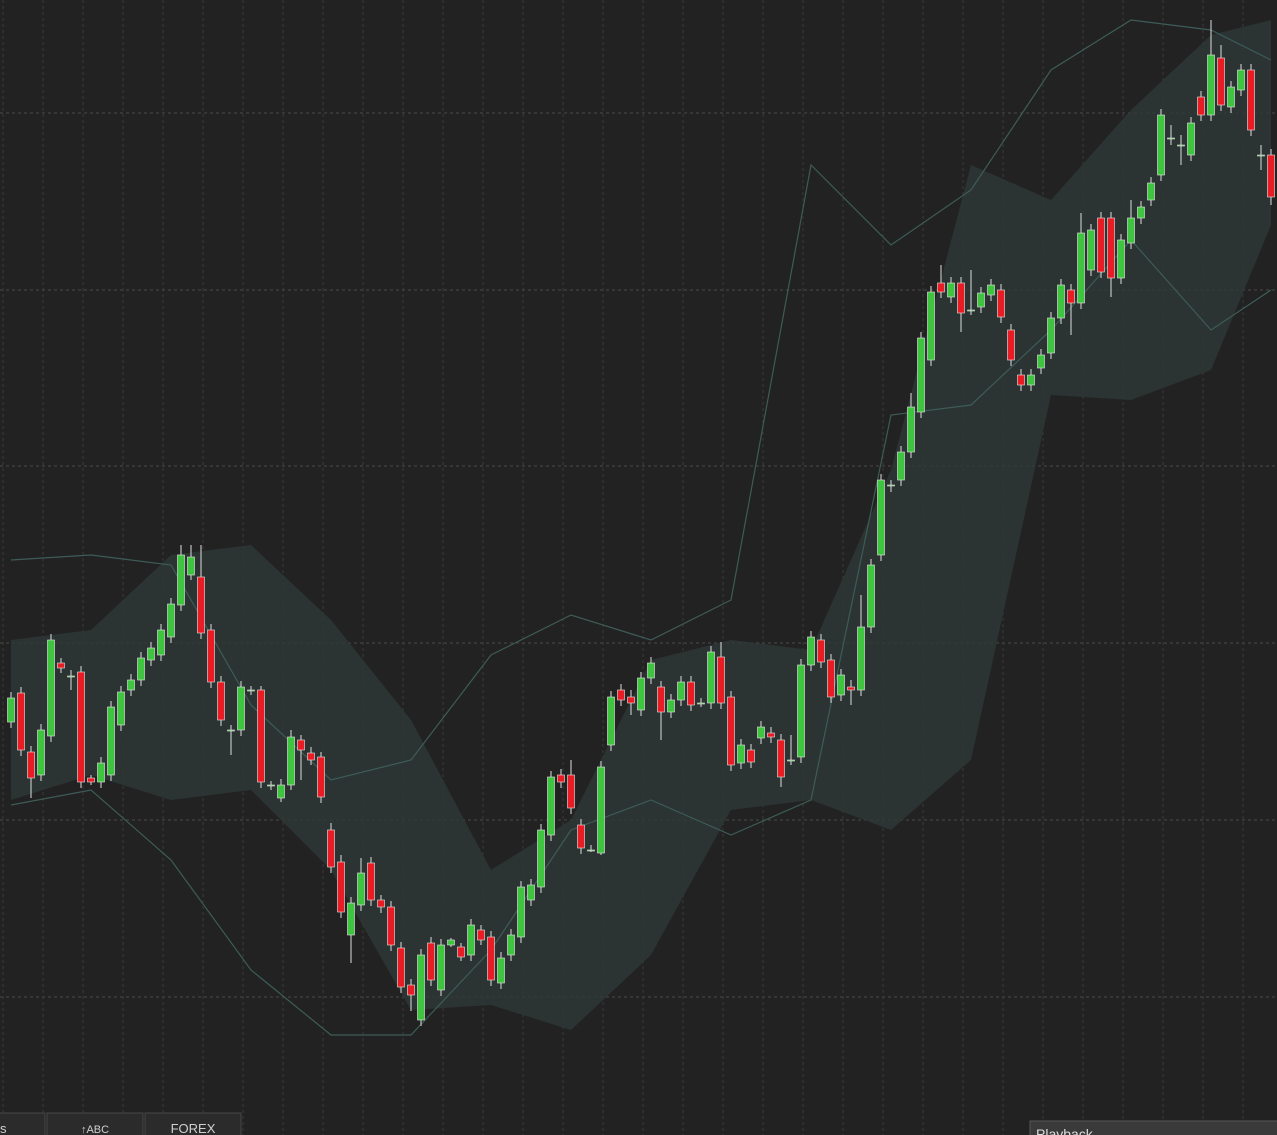 The image size is (1277, 1135). What do you see at coordinates (95, 1129) in the screenshot?
I see `tab-label: ↑ABC` at bounding box center [95, 1129].